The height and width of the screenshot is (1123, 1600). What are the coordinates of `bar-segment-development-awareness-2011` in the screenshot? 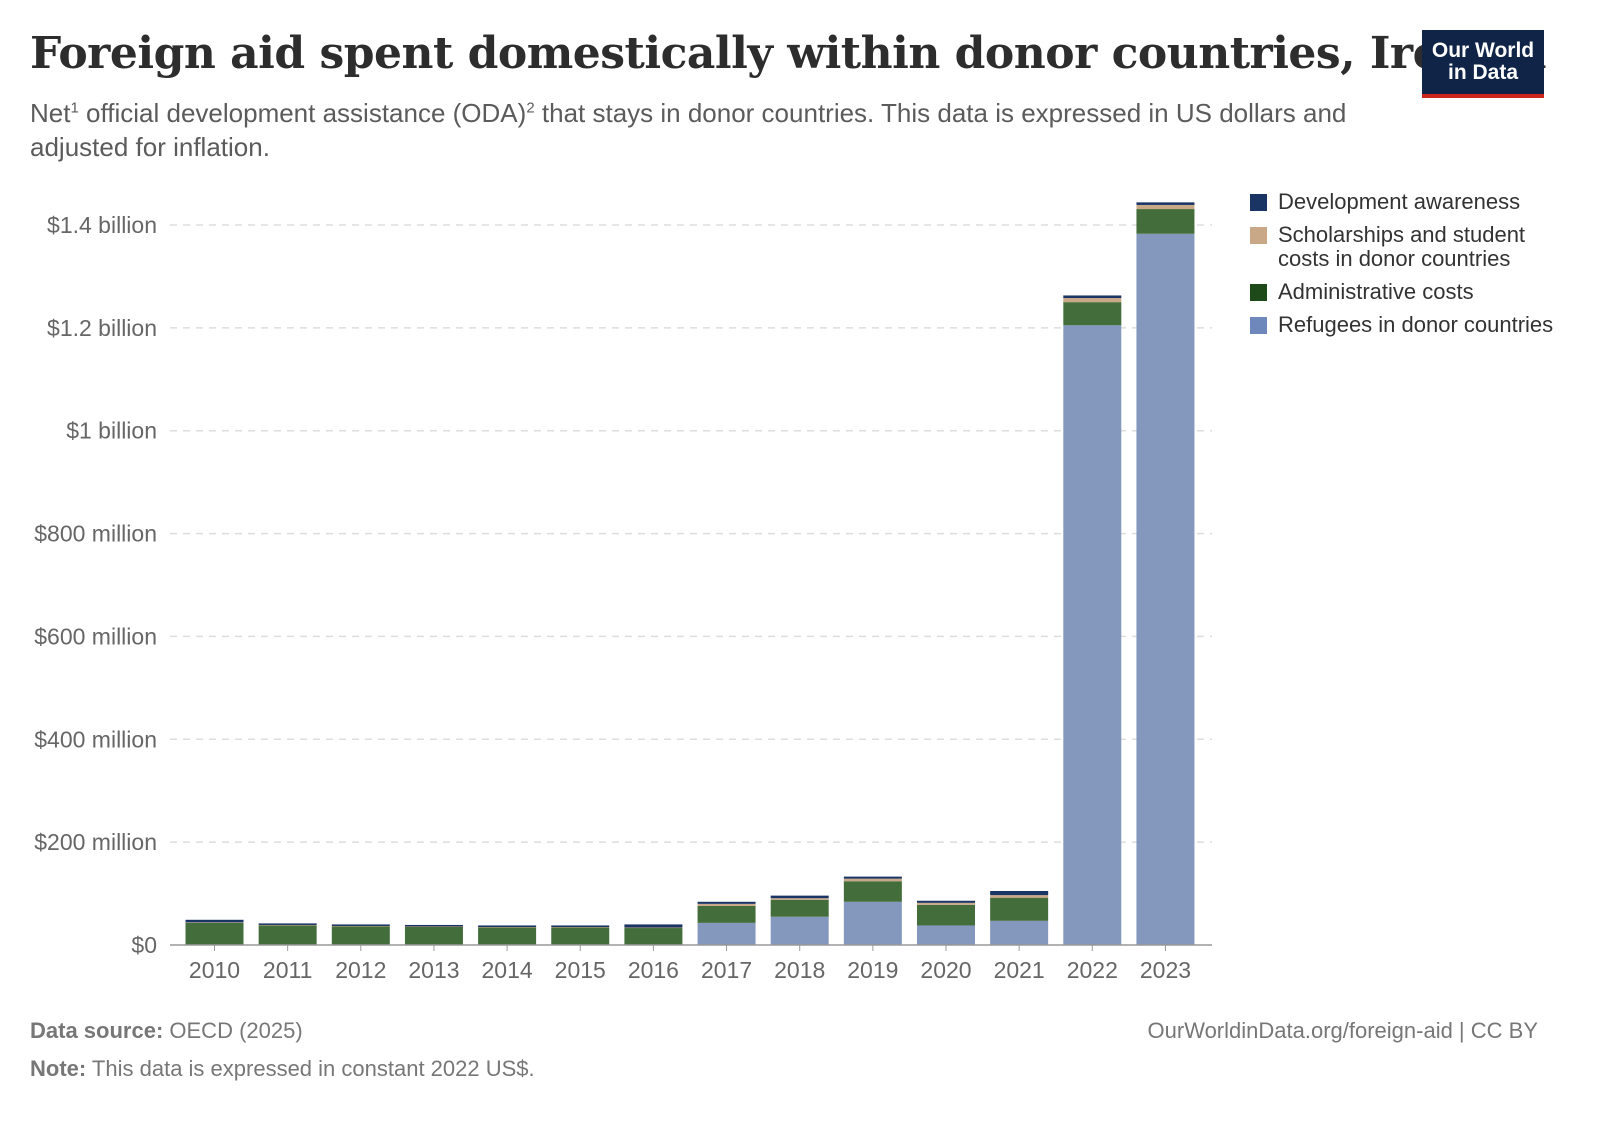 It's located at (287, 924).